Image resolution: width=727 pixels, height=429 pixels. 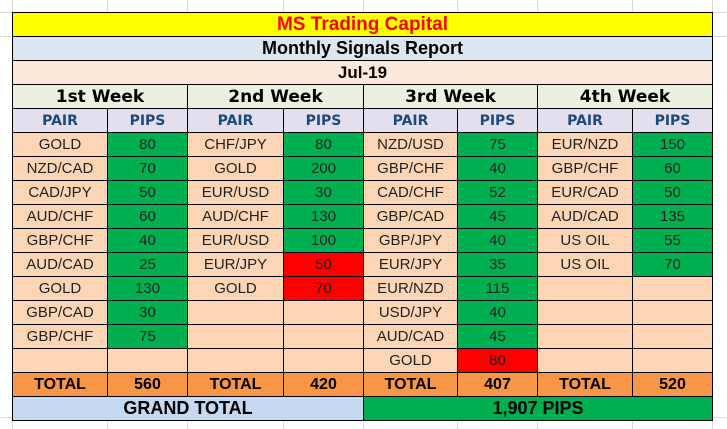 What do you see at coordinates (625, 96) in the screenshot?
I see `week-header-4: 4th Week` at bounding box center [625, 96].